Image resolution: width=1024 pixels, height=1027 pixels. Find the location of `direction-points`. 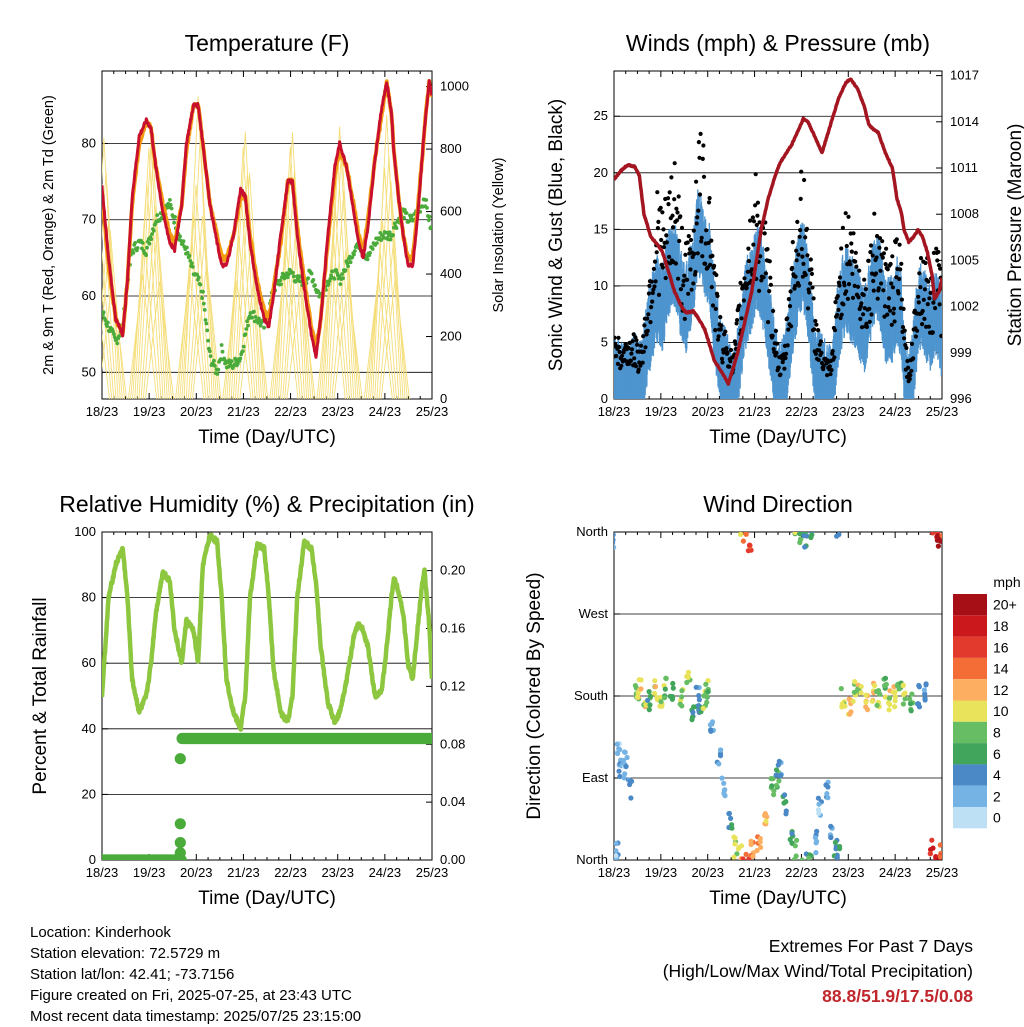

direction-points is located at coordinates (778, 696).